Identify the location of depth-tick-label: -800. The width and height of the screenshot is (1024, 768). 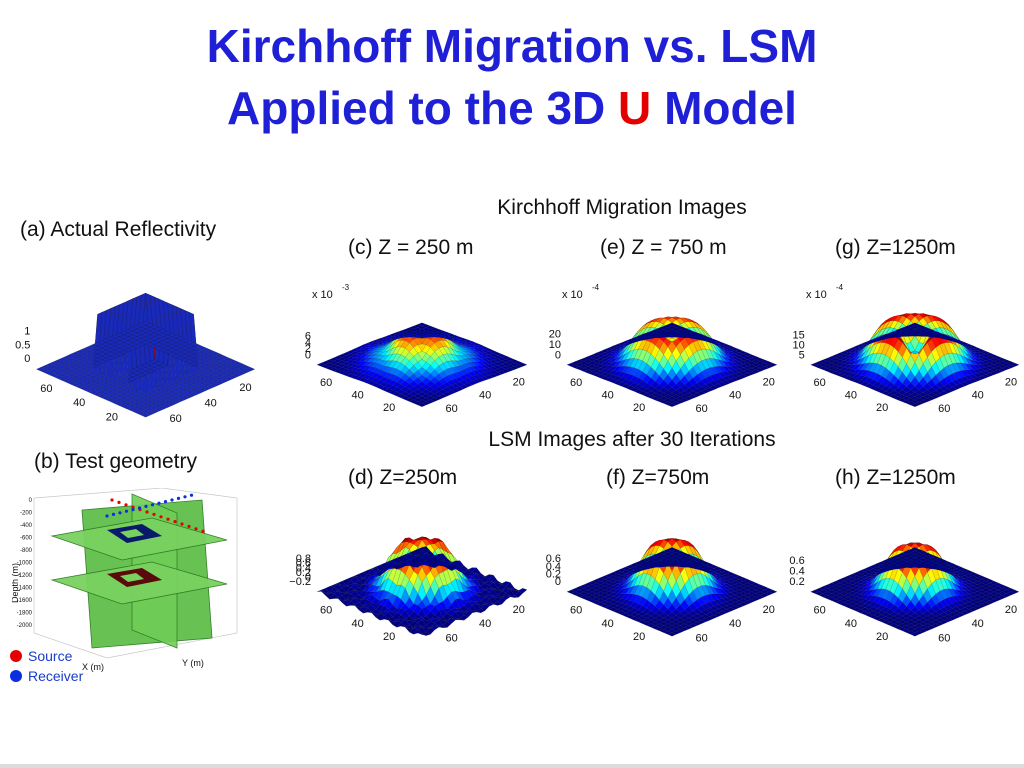
(26, 551).